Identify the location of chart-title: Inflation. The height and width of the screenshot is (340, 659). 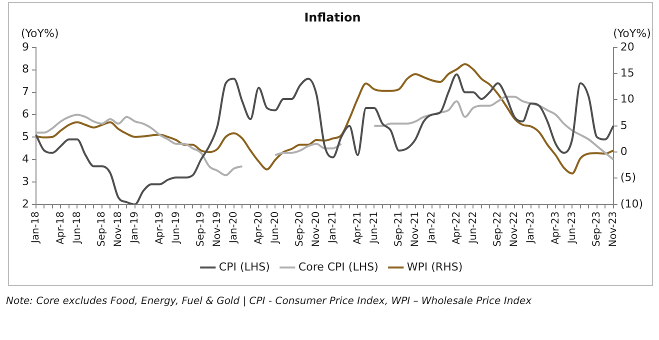
(332, 17).